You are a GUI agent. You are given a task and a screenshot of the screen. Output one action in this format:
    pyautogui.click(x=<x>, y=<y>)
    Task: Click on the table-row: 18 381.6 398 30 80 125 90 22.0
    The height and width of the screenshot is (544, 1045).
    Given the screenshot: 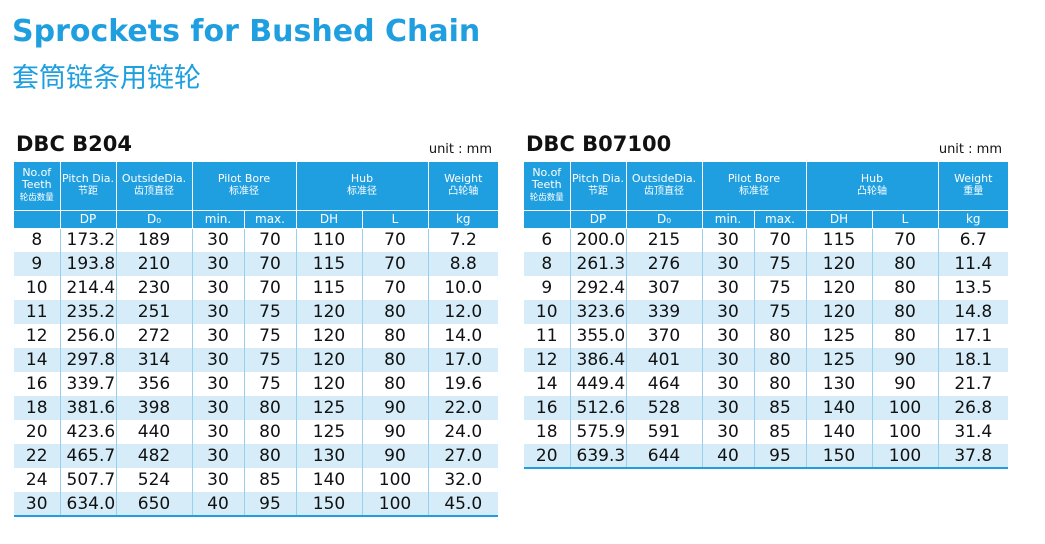 What is the action you would take?
    pyautogui.click(x=256, y=408)
    